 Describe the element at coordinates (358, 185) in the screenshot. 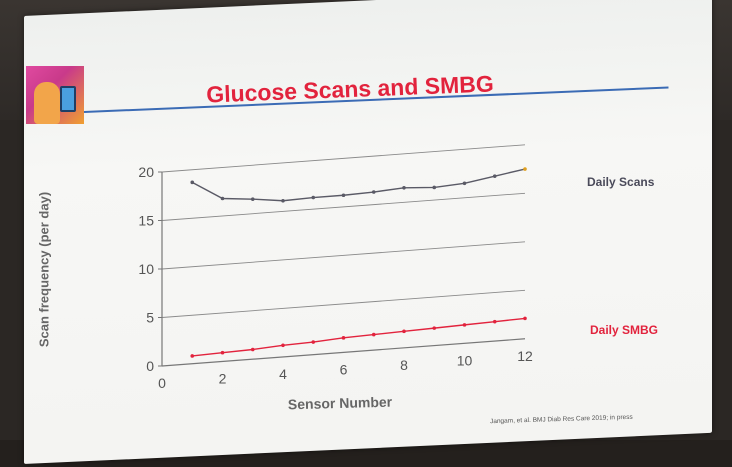

I see `daily-scans-line` at that location.